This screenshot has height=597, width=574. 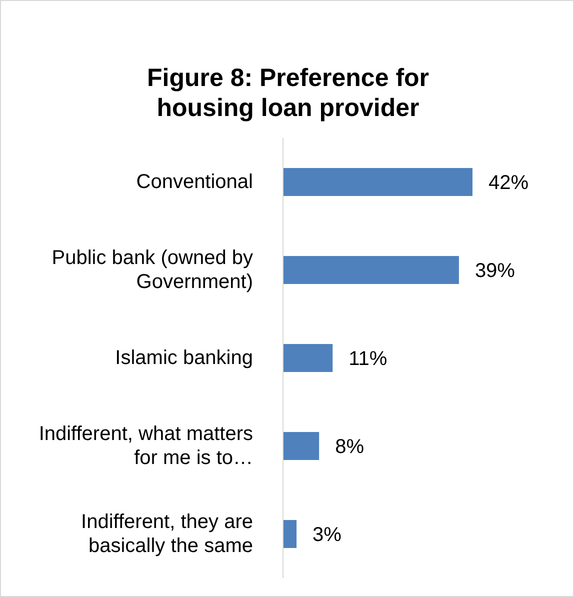 I want to click on chart-title: Figure 8: Preference for housing loan provider, so click(x=288, y=93).